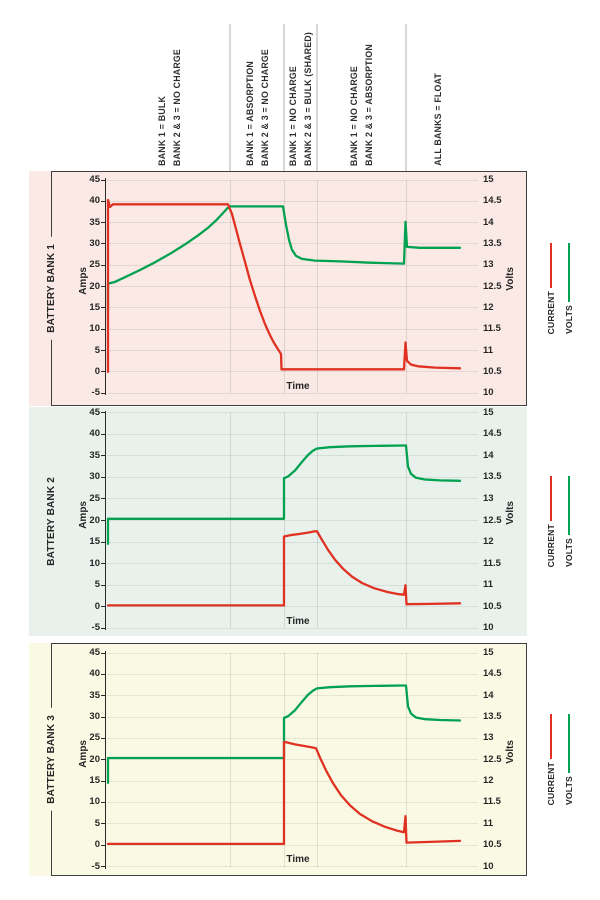 This screenshot has width=600, height=900. What do you see at coordinates (488, 179) in the screenshot?
I see `volts-tick-label: 15` at bounding box center [488, 179].